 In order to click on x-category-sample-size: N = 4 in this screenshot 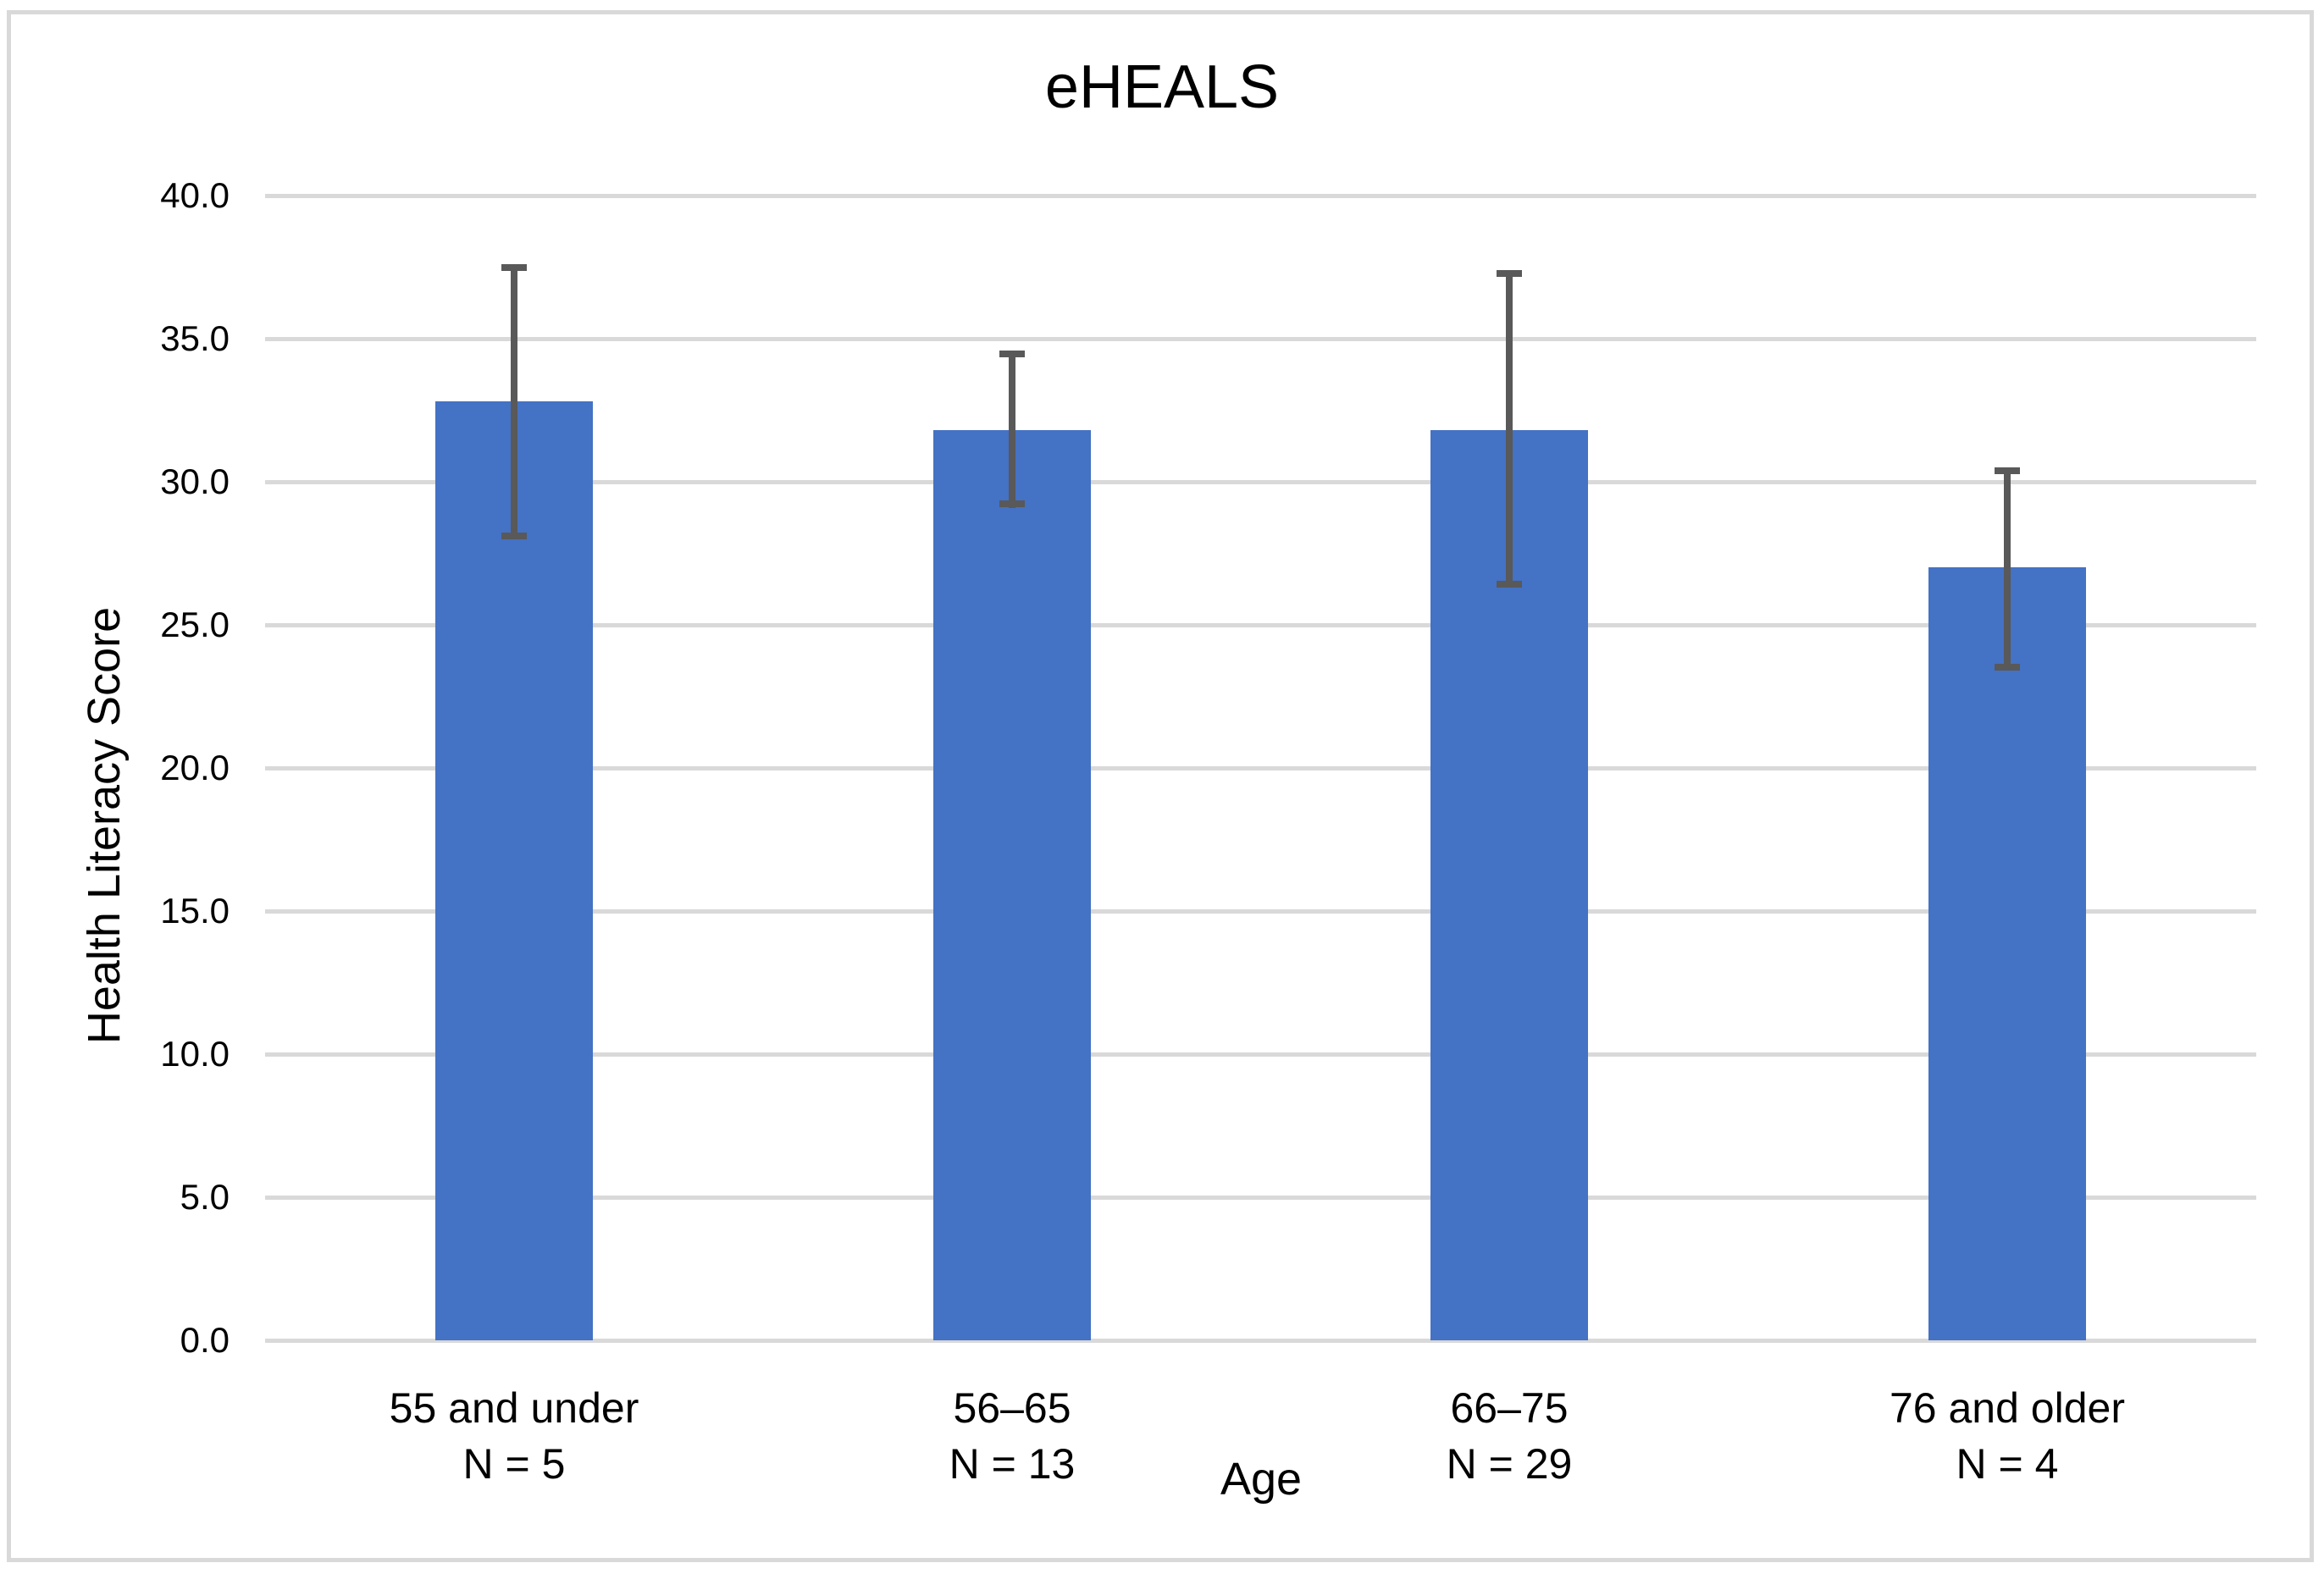, I will do `click(2008, 1464)`.